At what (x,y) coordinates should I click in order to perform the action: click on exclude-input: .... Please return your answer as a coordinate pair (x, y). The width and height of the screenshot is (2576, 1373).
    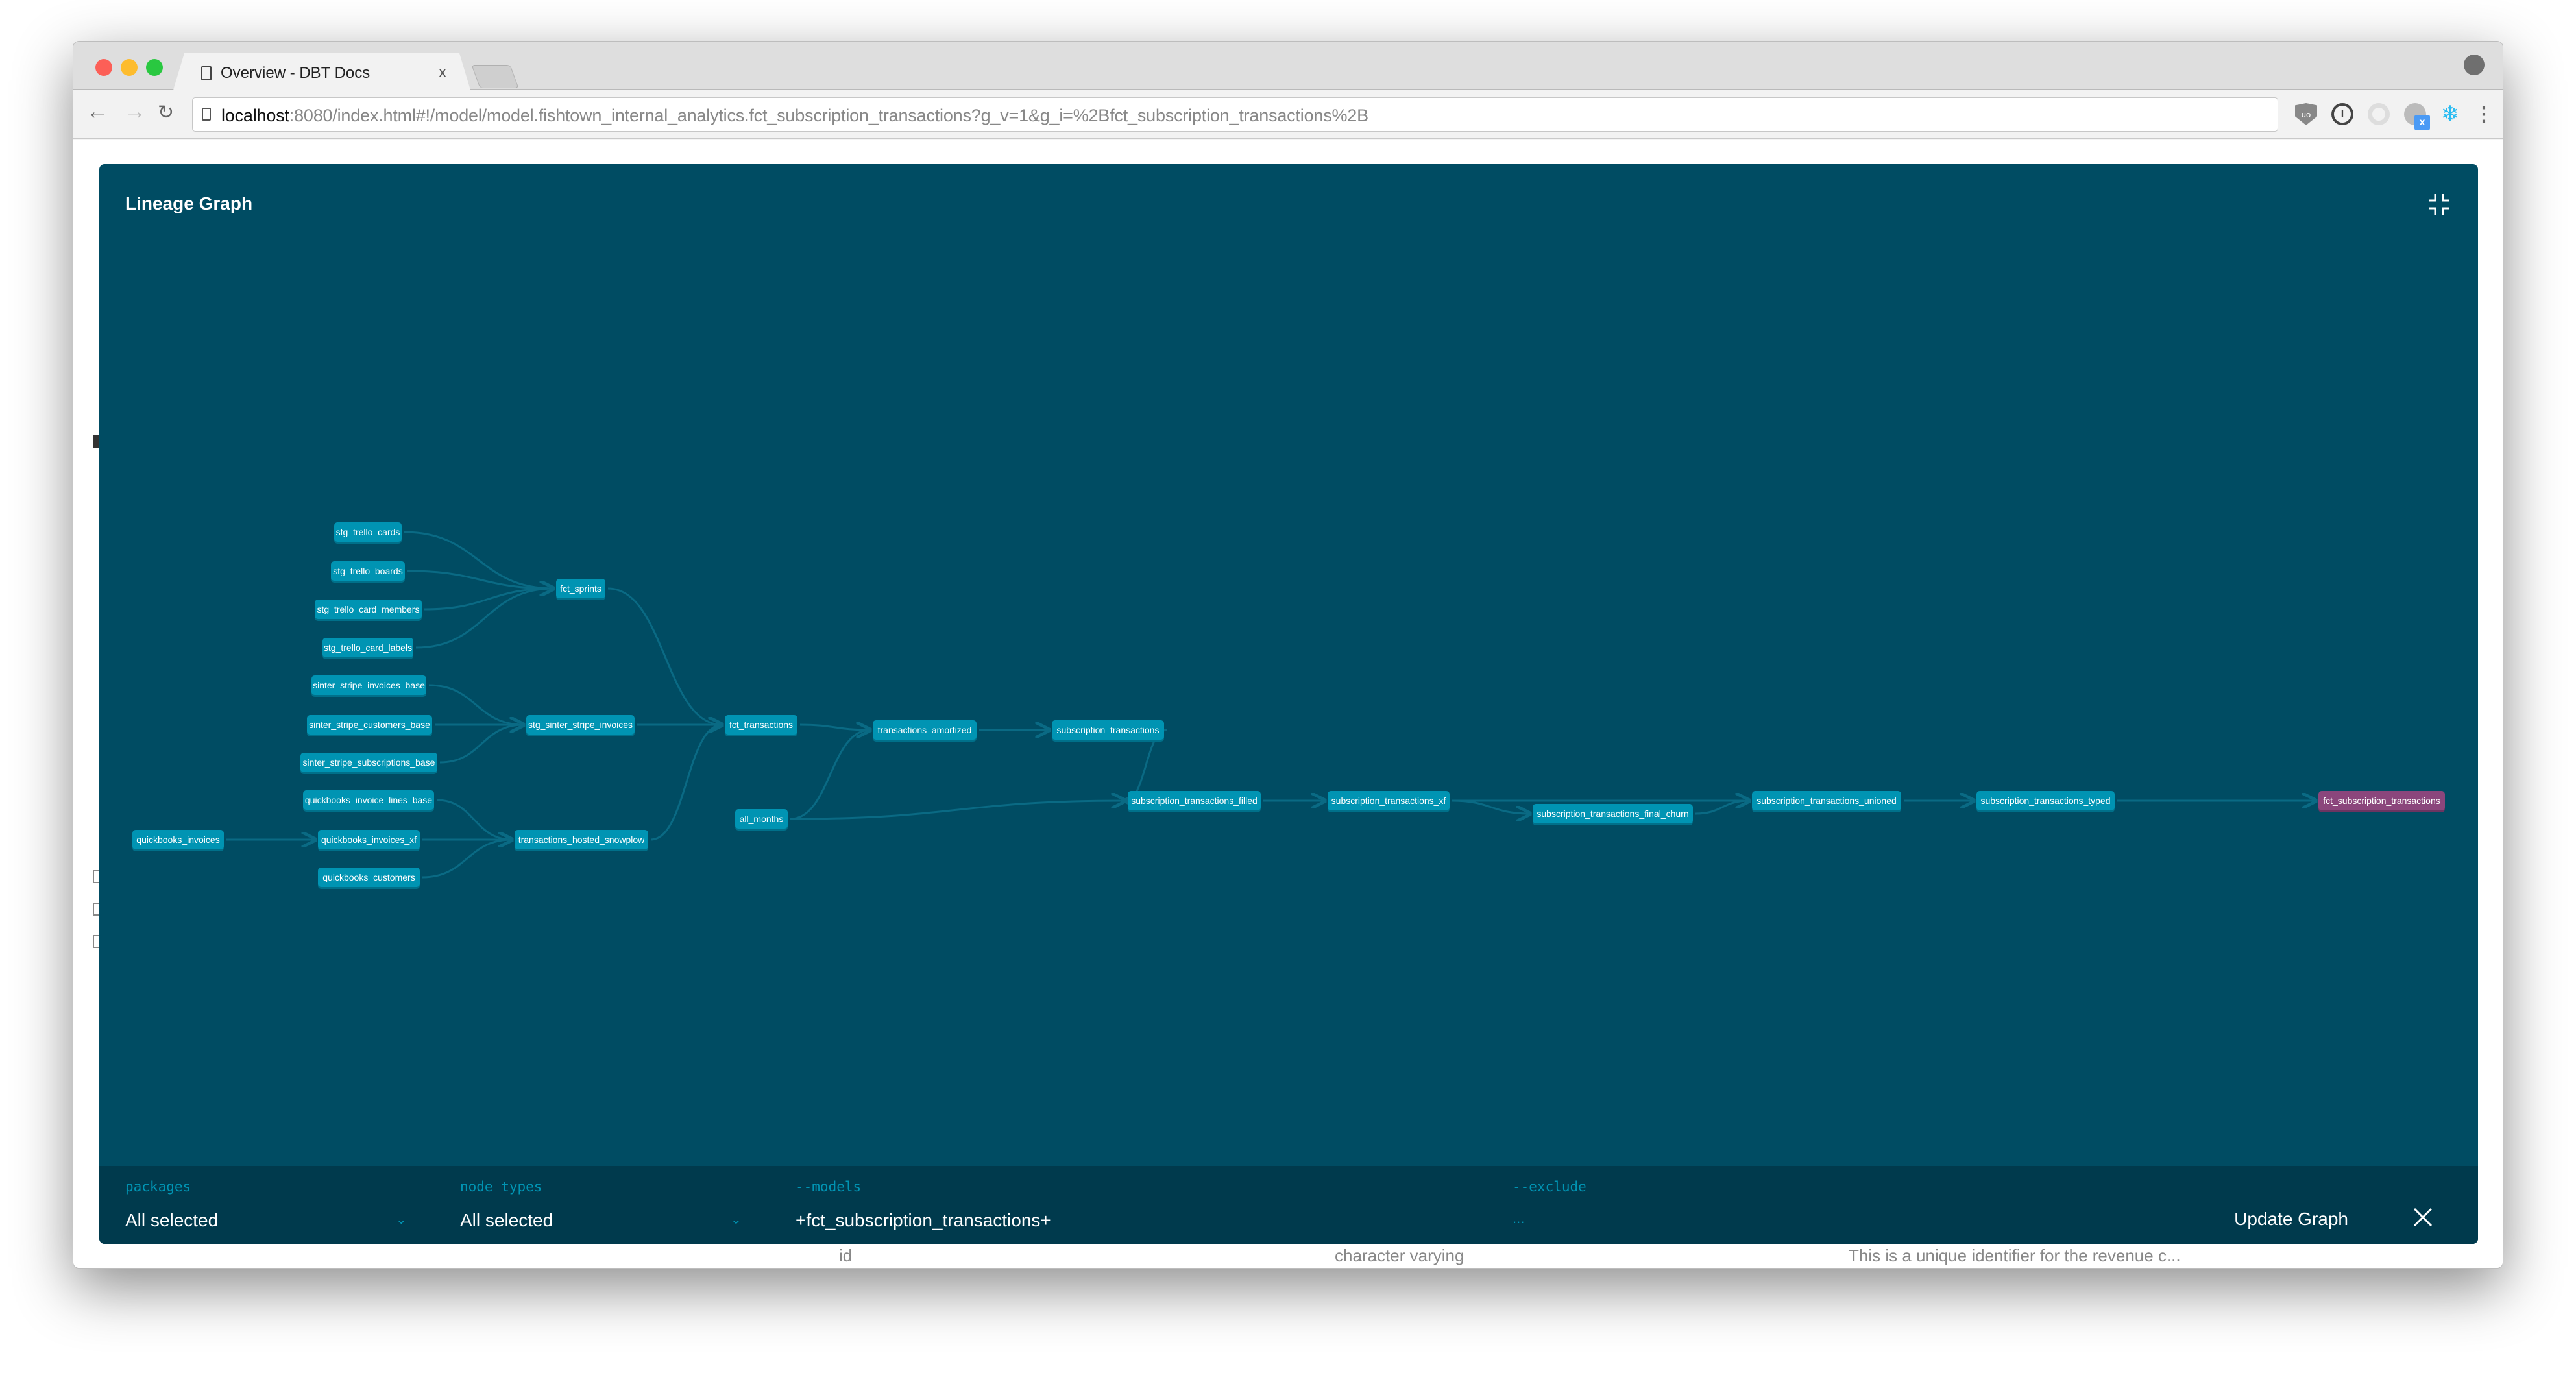
    Looking at the image, I should click on (1519, 1218).